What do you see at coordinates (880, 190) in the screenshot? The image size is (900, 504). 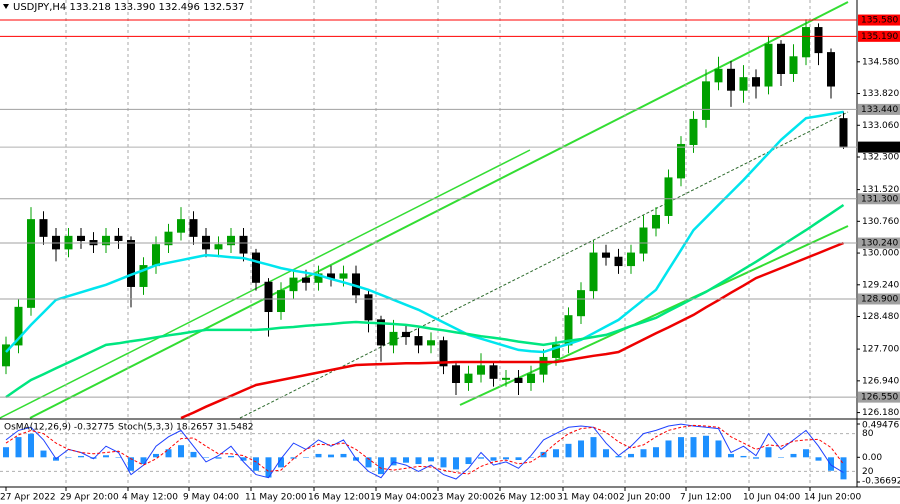 I see `y-tick-label: 131.520` at bounding box center [880, 190].